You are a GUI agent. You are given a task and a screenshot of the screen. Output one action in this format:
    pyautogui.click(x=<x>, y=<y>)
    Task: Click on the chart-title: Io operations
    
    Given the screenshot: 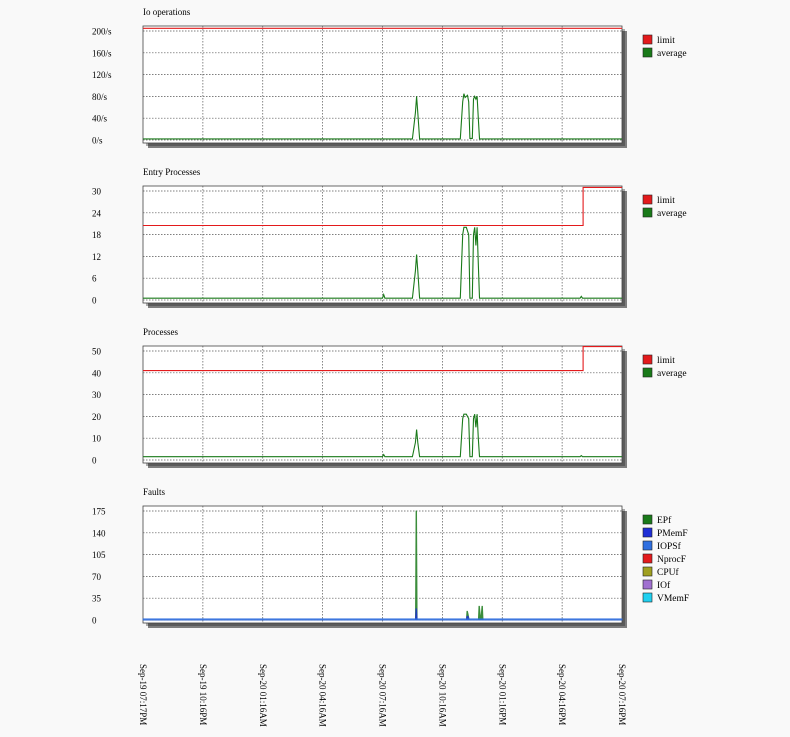 What is the action you would take?
    pyautogui.click(x=167, y=12)
    